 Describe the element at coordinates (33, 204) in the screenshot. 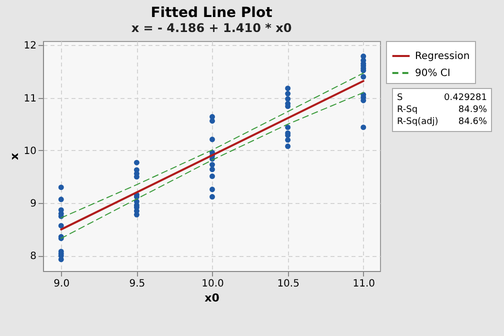

I see `y-tick-label: 9` at that location.